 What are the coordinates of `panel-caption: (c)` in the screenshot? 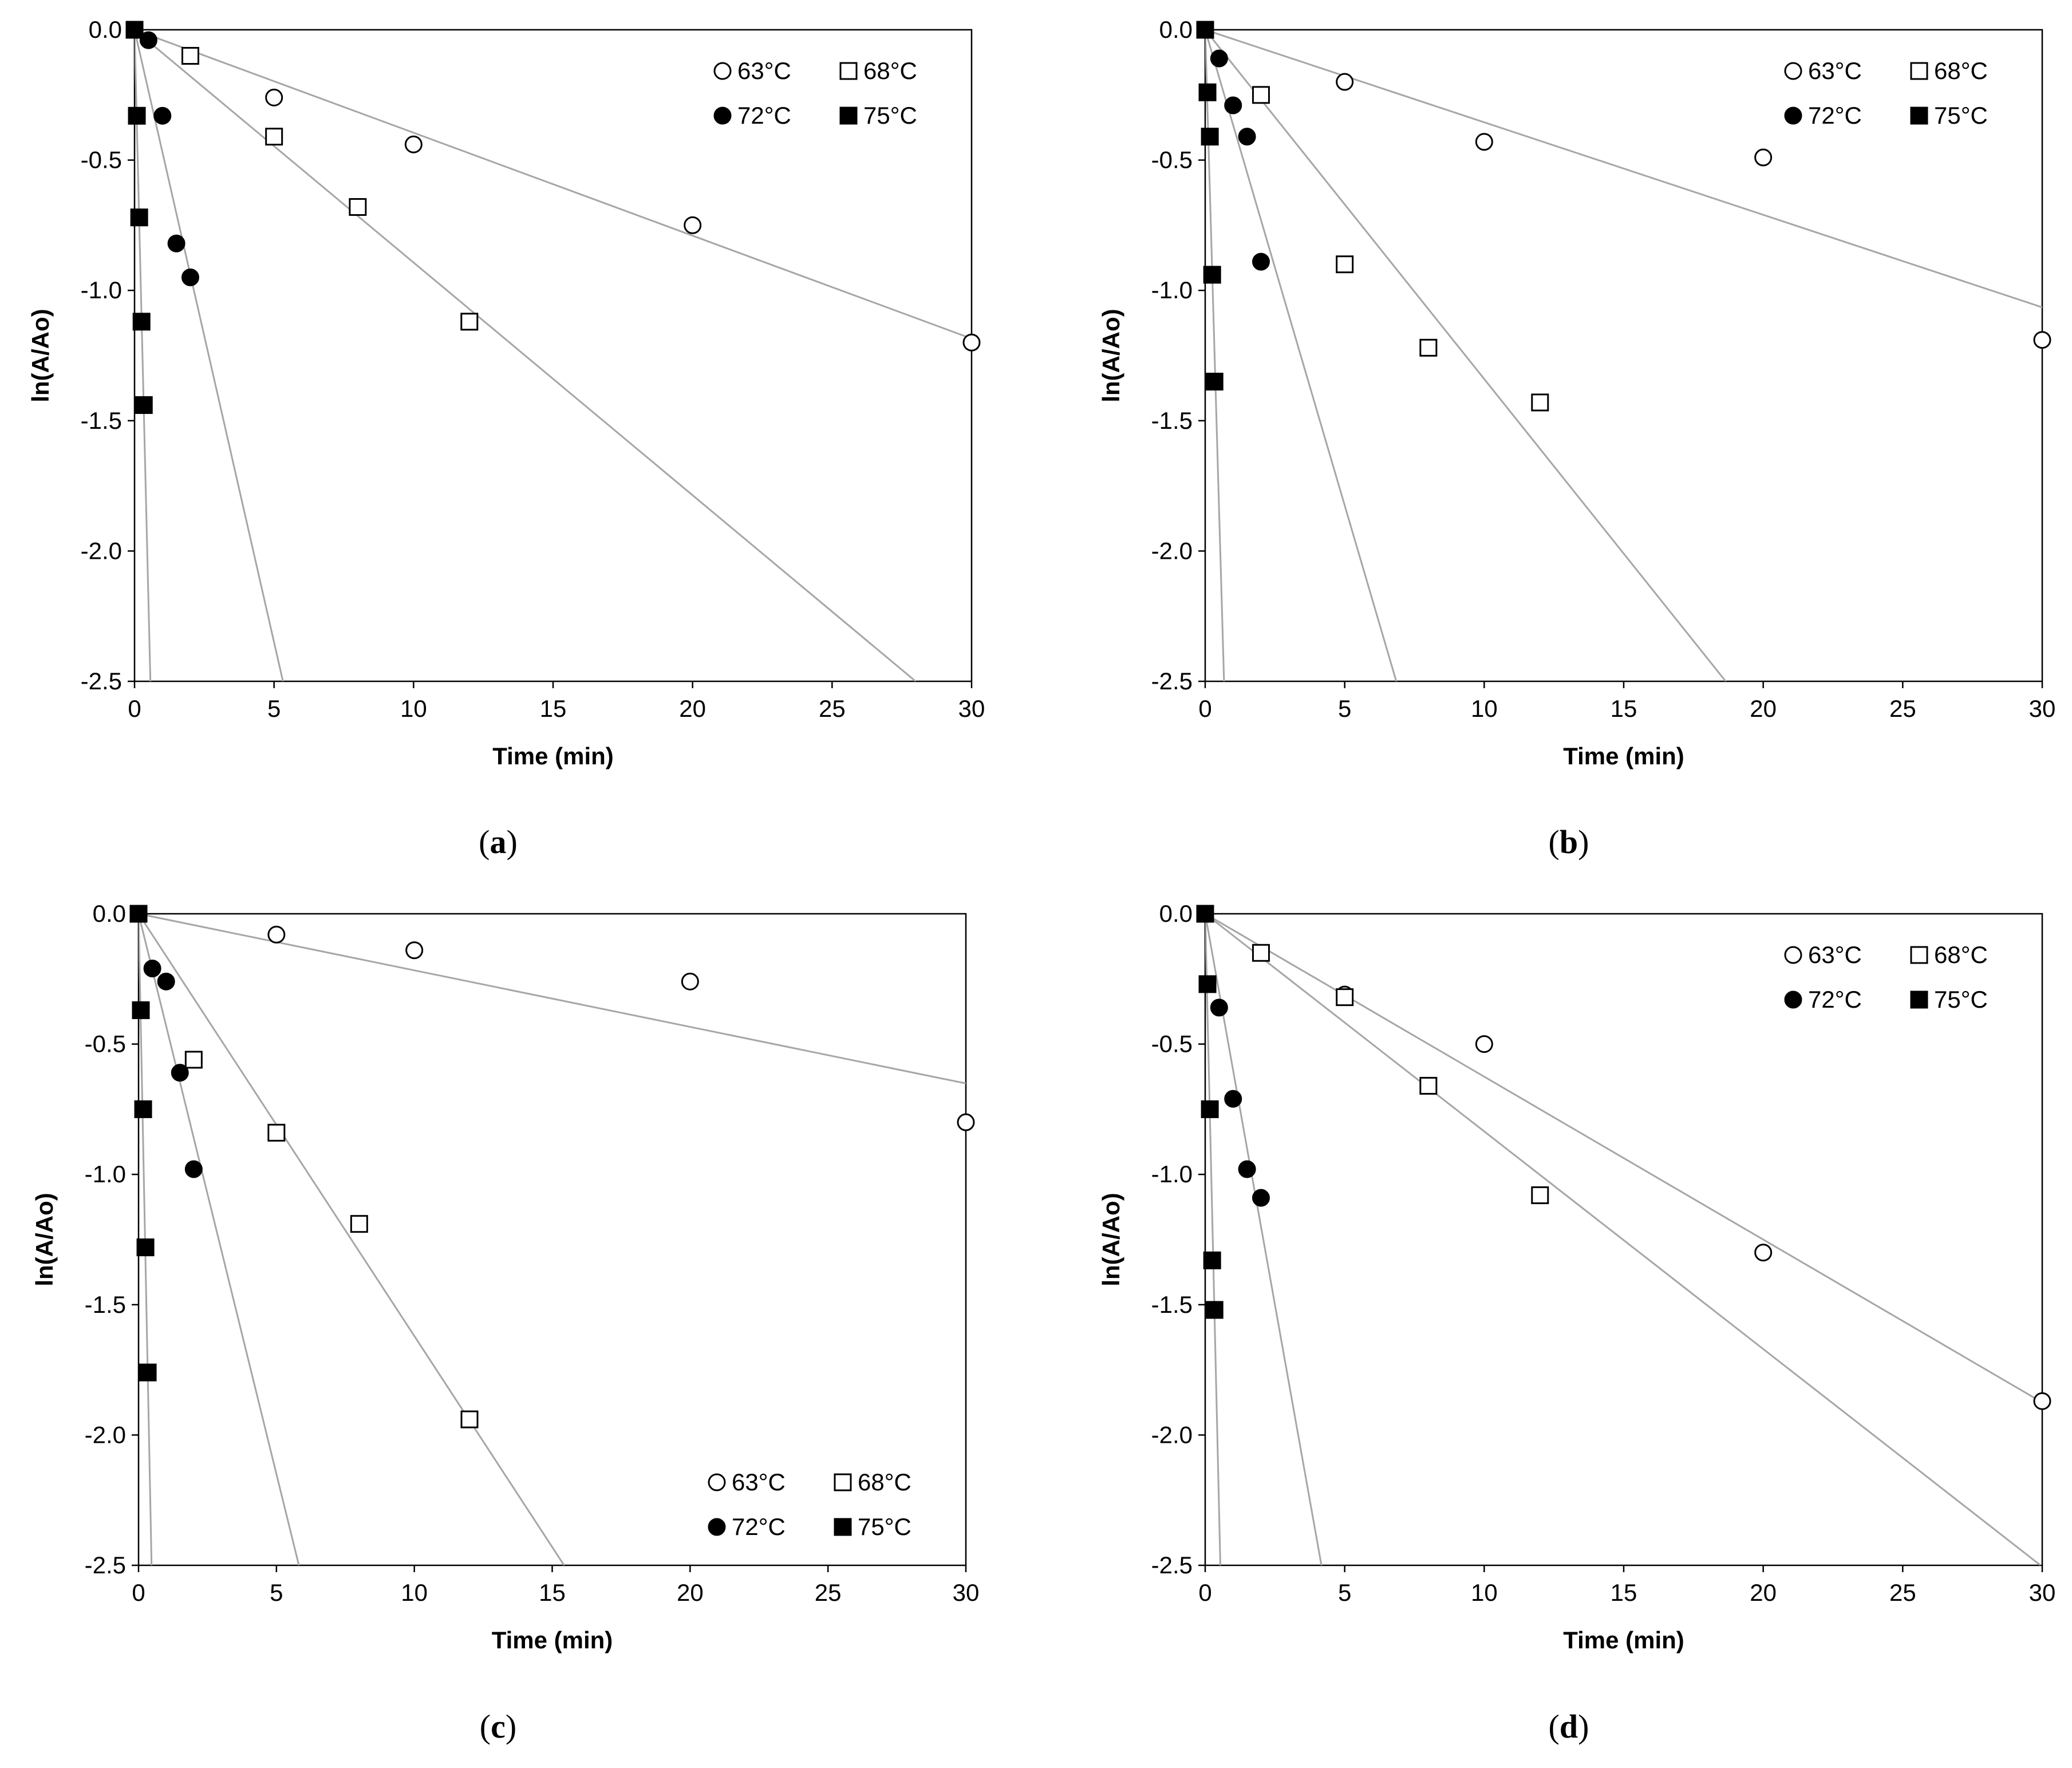 It's located at (498, 1727).